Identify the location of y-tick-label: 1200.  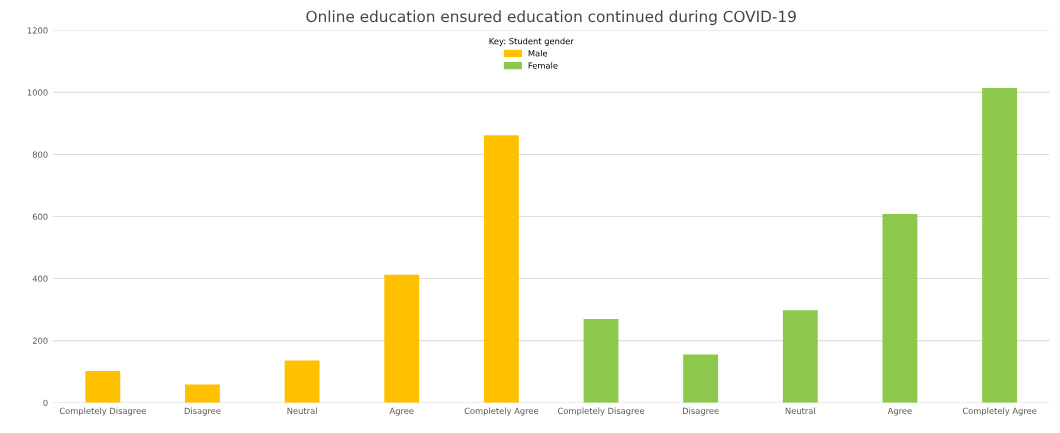
(37, 30).